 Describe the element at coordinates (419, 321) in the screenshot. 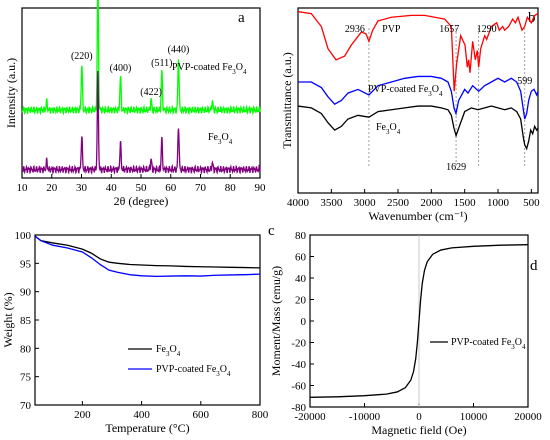

I see `panel-d-series-line` at that location.